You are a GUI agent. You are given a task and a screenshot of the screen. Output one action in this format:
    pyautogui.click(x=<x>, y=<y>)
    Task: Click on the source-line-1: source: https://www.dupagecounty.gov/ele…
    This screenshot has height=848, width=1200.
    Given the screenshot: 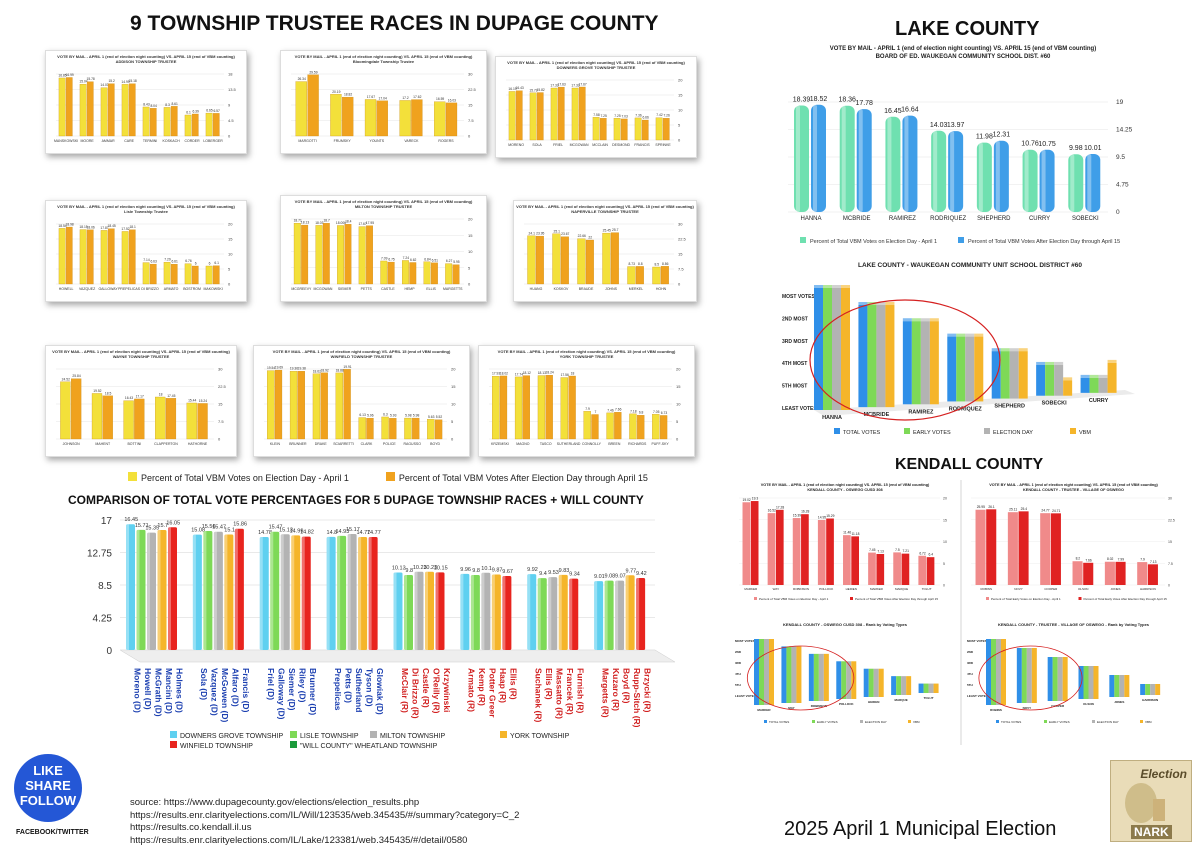 What is the action you would take?
    pyautogui.click(x=275, y=802)
    